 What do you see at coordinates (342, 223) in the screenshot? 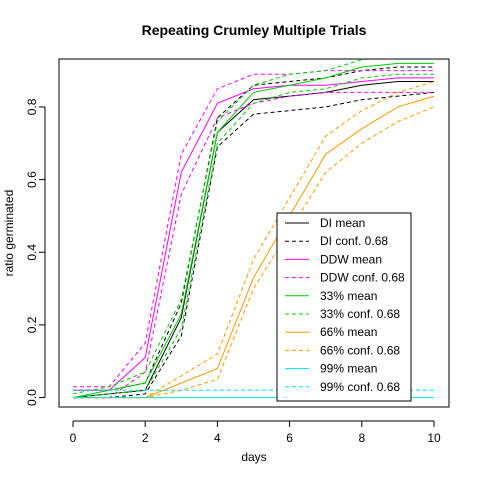
I see `legend-label-0: DI mean` at bounding box center [342, 223].